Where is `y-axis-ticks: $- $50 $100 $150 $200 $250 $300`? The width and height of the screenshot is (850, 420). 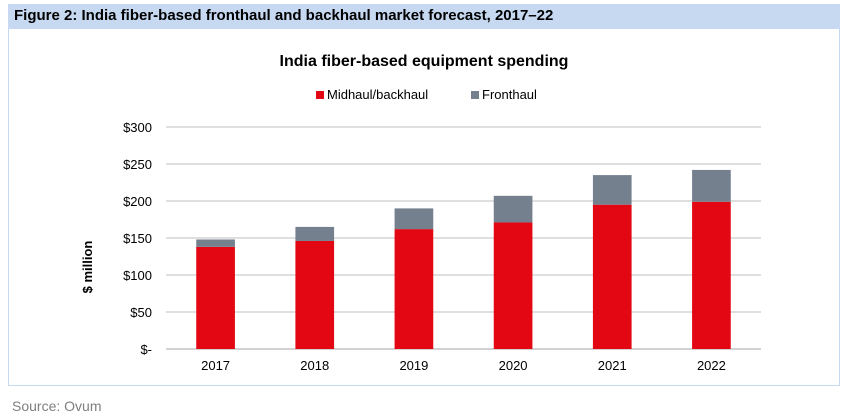 y-axis-ticks: $- $50 $100 $150 $200 $250 $300 is located at coordinates (137, 238).